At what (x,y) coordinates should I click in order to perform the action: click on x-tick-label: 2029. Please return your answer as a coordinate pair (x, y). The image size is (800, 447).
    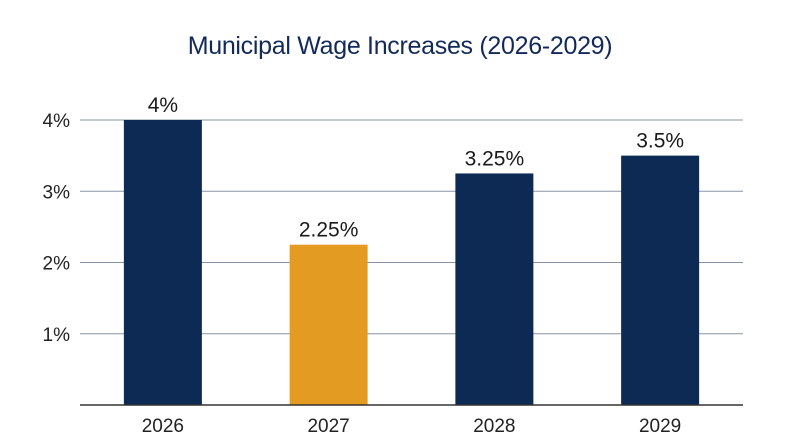
    Looking at the image, I should click on (660, 426).